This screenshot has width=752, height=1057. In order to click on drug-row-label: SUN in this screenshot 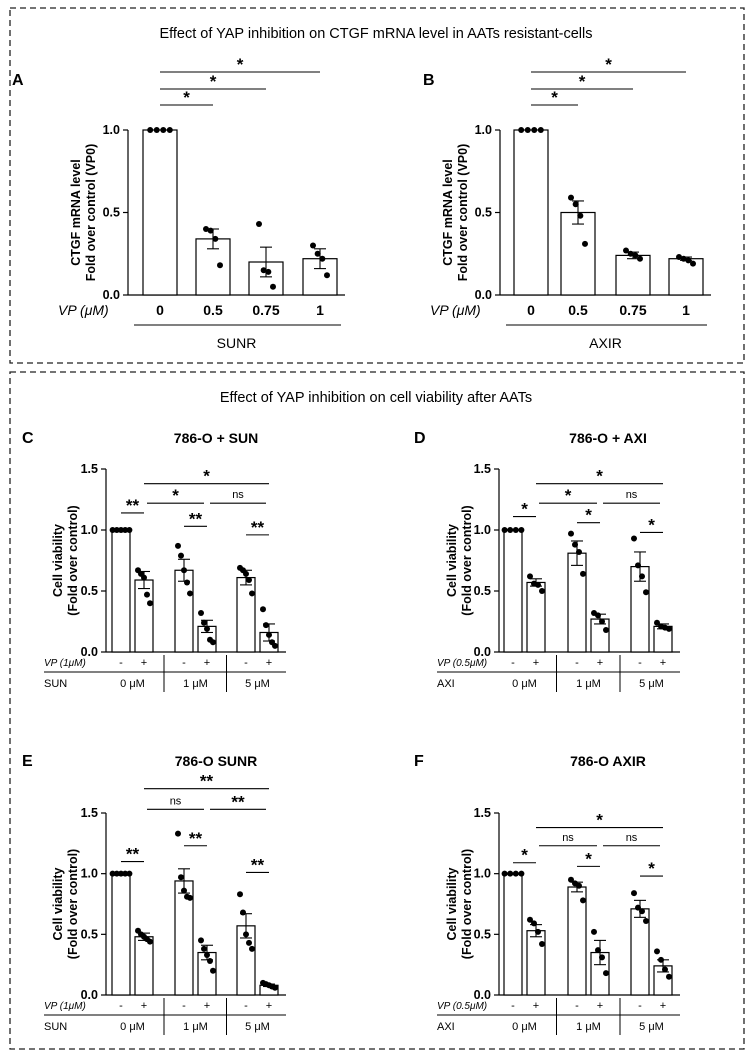, I will do `click(55, 1027)`.